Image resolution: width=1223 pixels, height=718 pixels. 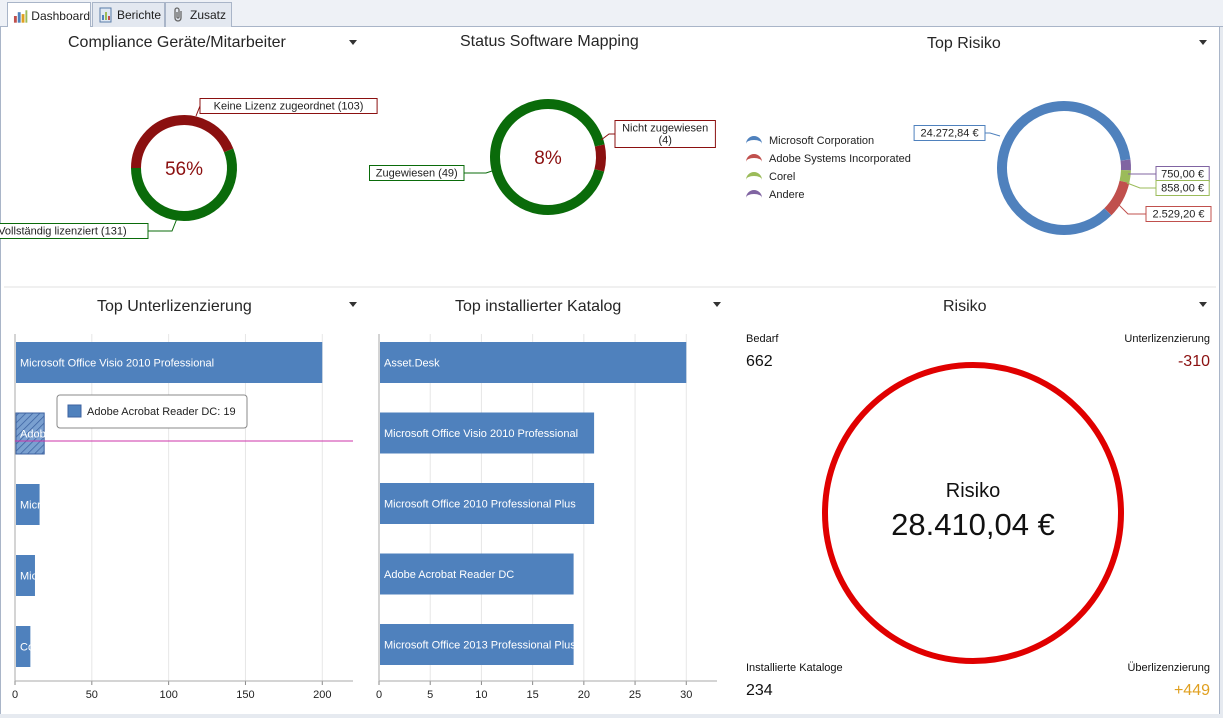 What do you see at coordinates (538, 306) in the screenshot?
I see `top-katalog-title: Top installierter Katalog` at bounding box center [538, 306].